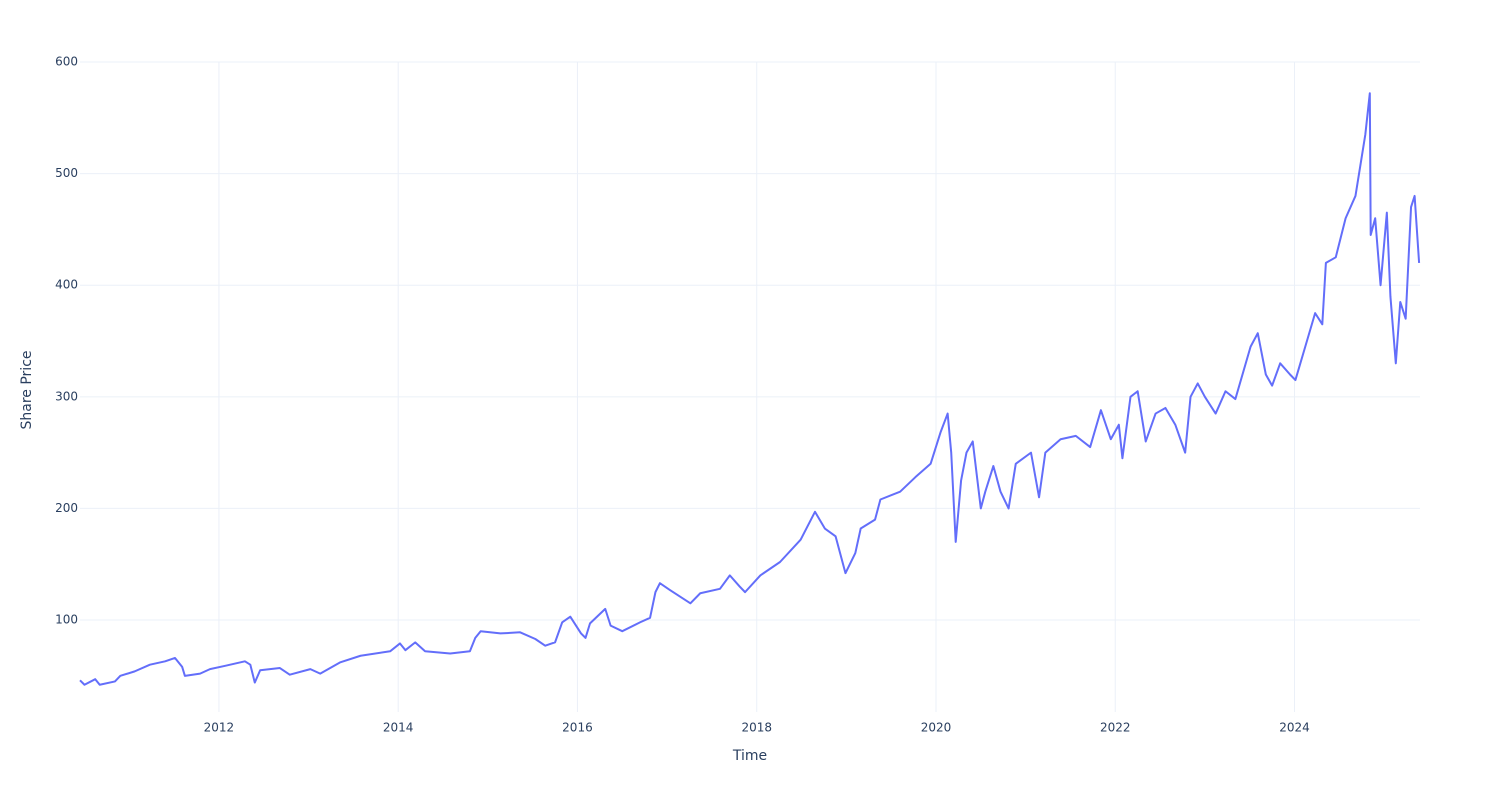 Image resolution: width=1500 pixels, height=800 pixels. What do you see at coordinates (66, 173) in the screenshot?
I see `y-tick-label: 500` at bounding box center [66, 173].